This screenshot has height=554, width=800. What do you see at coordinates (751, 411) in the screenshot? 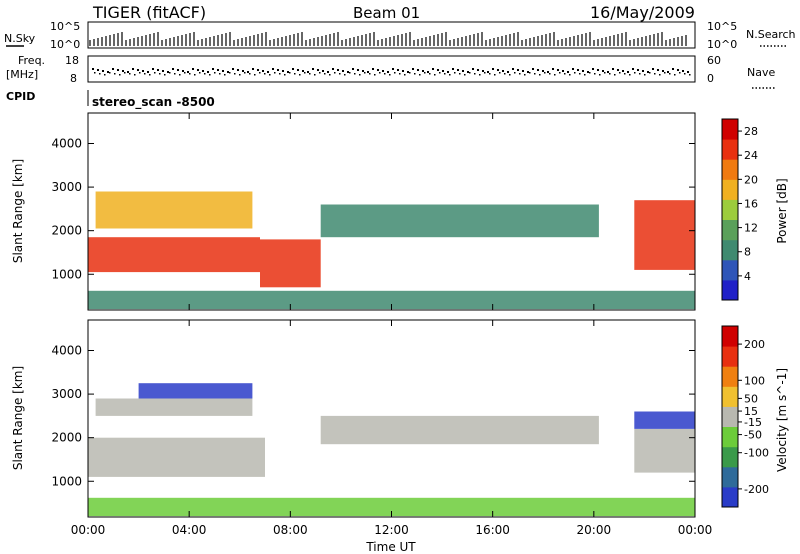
I see `colorbar-tick-label: 15` at bounding box center [751, 411].